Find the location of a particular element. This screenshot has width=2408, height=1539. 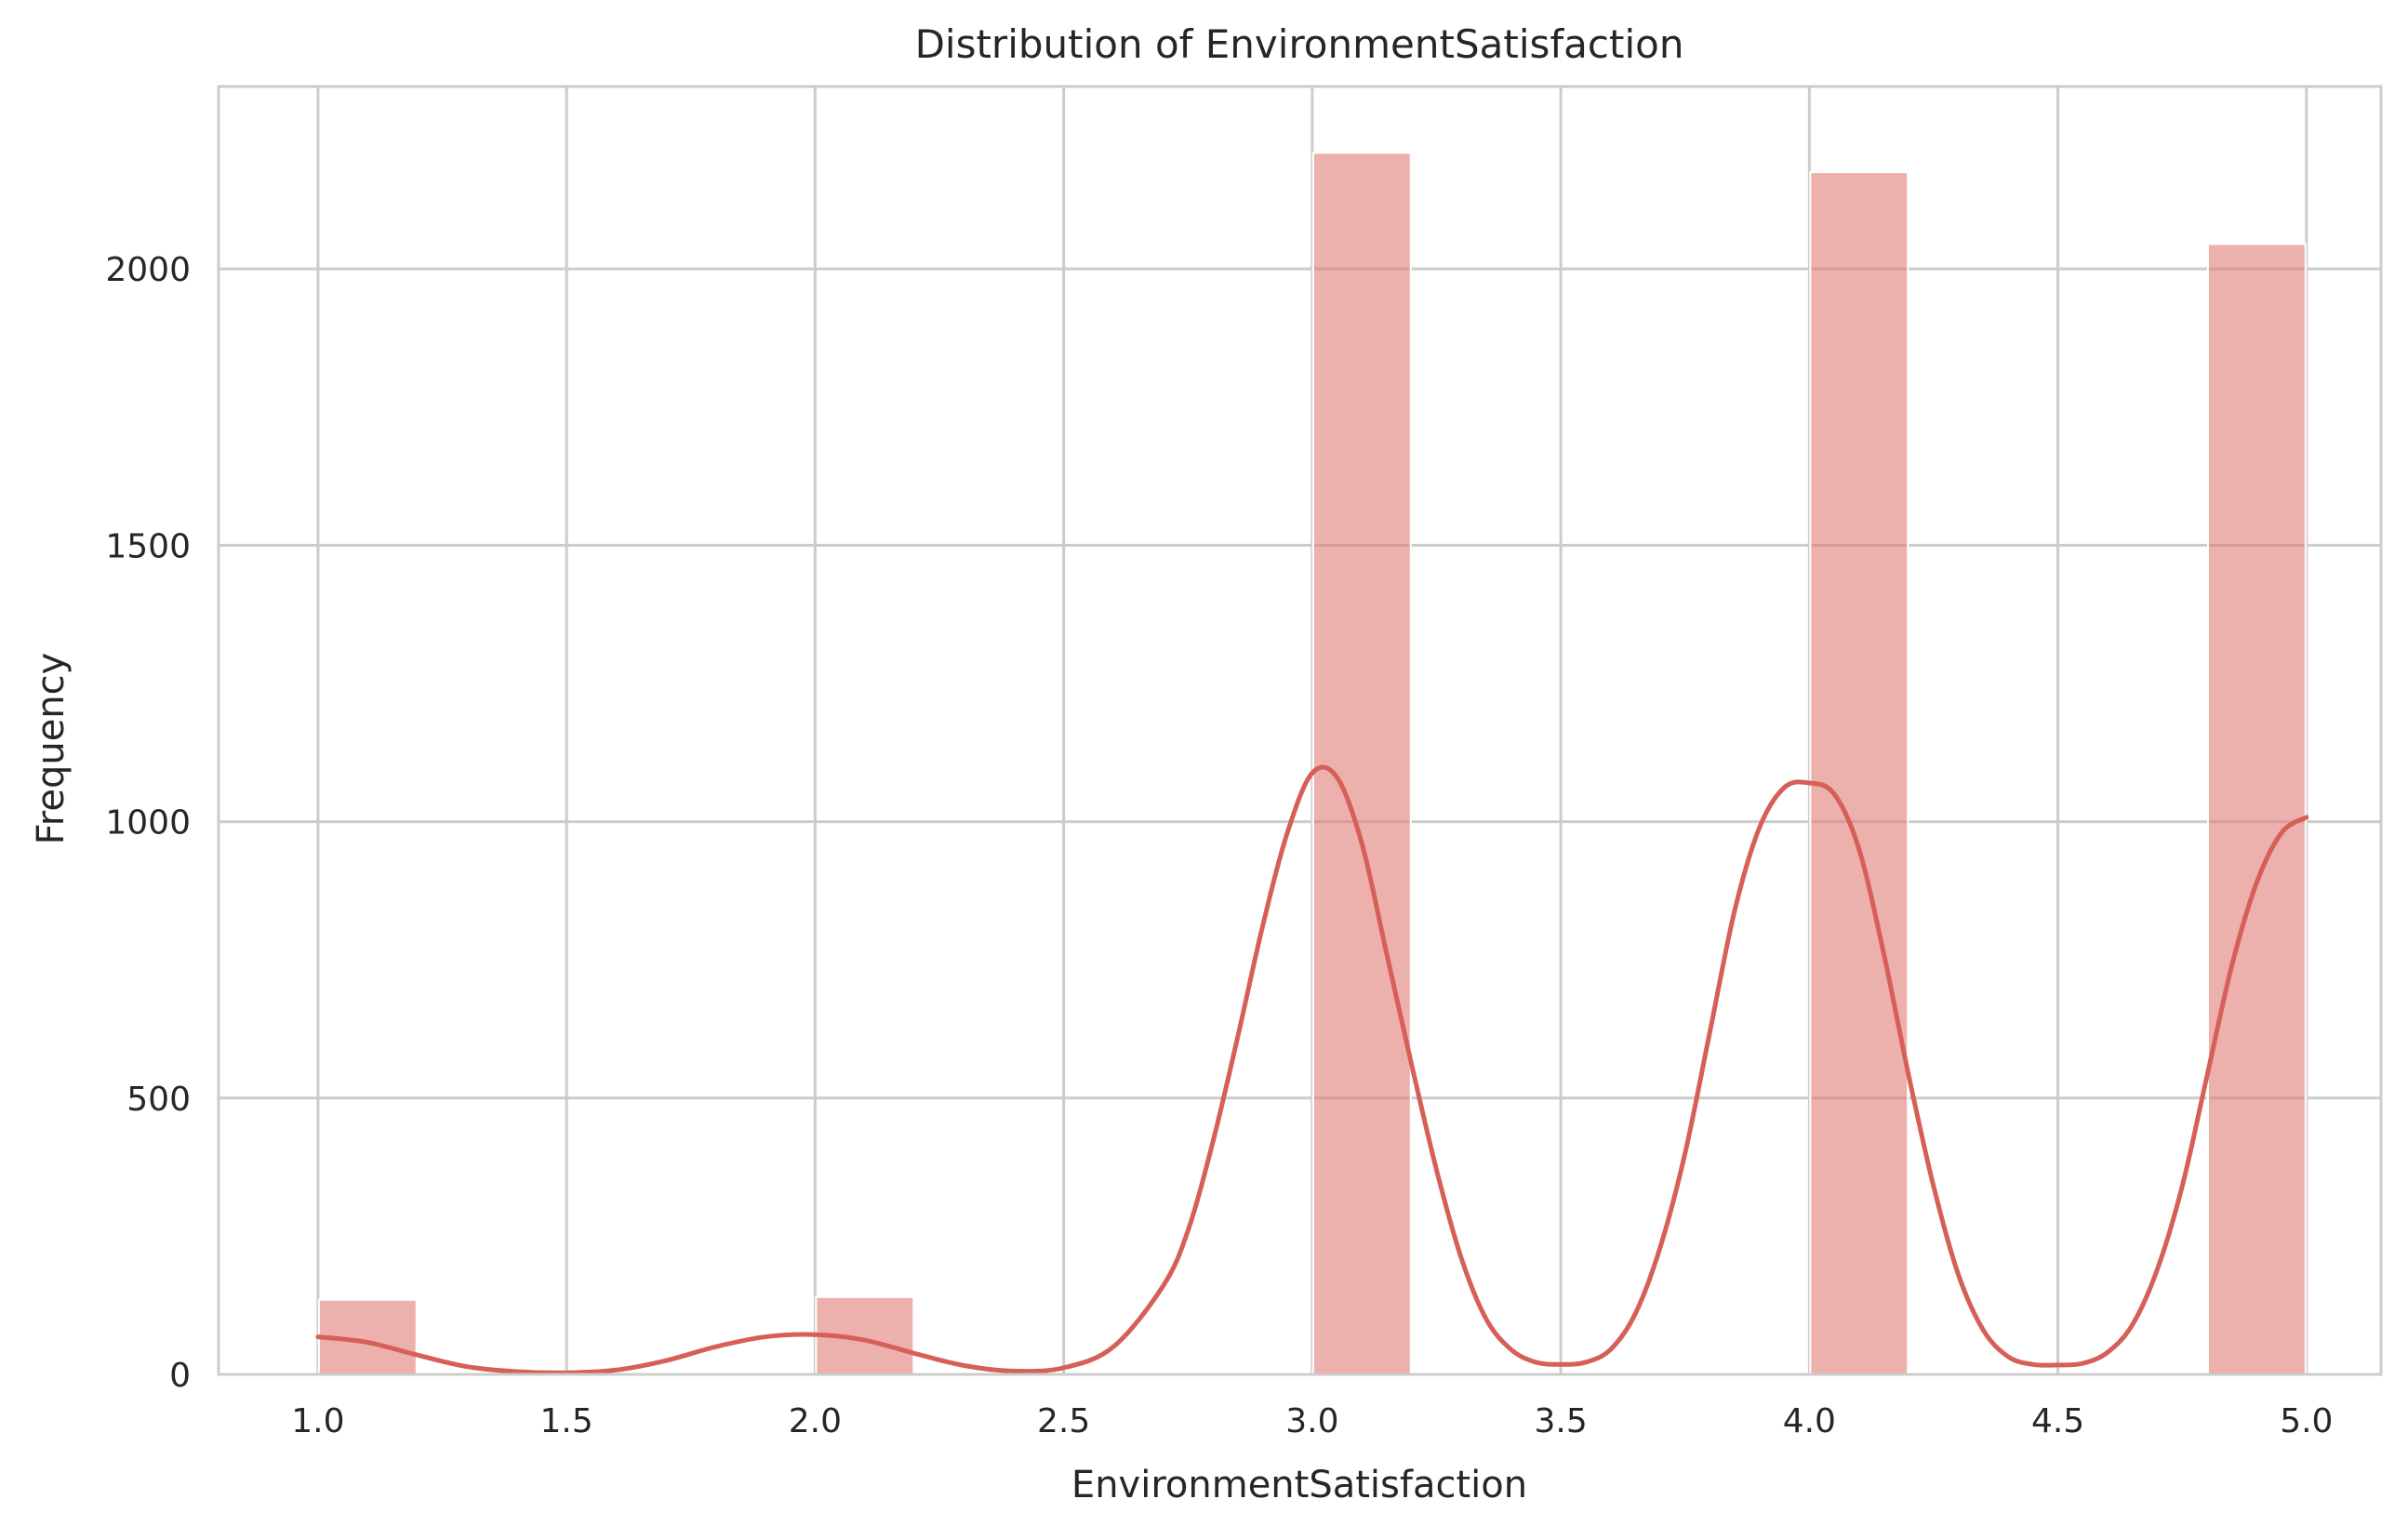

y-tick-label: 500 is located at coordinates (158, 1100).